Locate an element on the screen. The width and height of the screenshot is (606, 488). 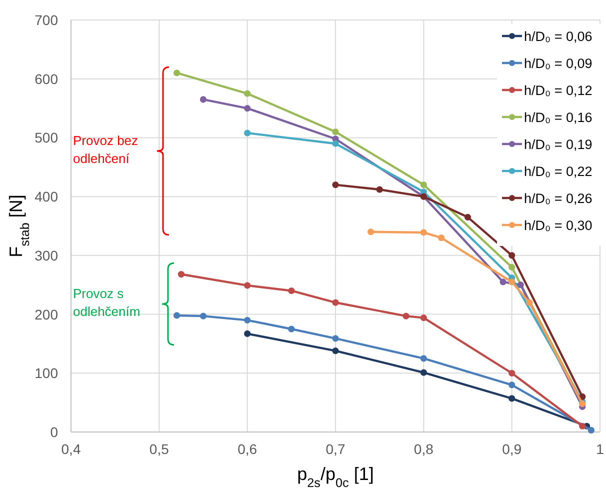
legend-label: h/D₀ = 0,12 is located at coordinates (558, 90).